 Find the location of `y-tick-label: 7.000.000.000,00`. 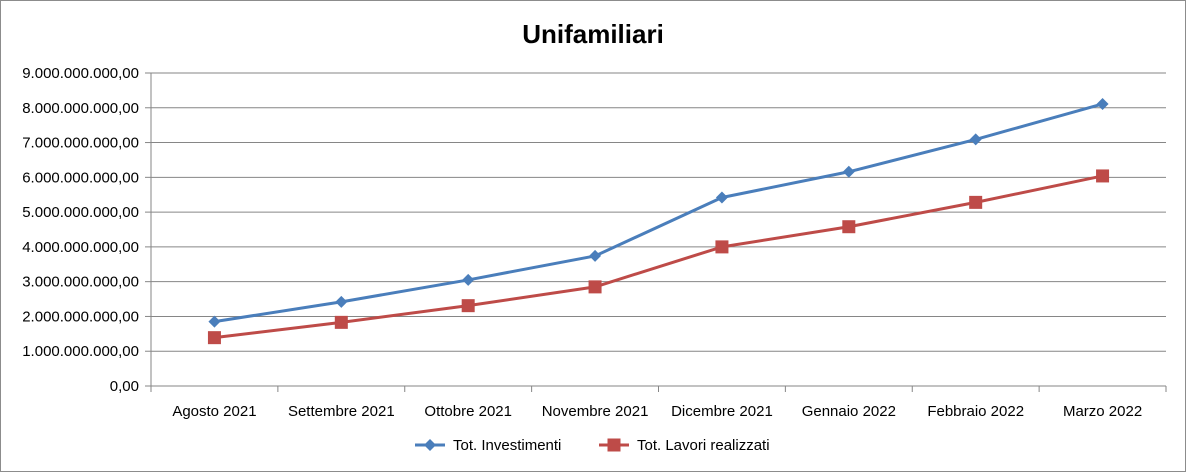

y-tick-label: 7.000.000.000,00 is located at coordinates (80, 143).